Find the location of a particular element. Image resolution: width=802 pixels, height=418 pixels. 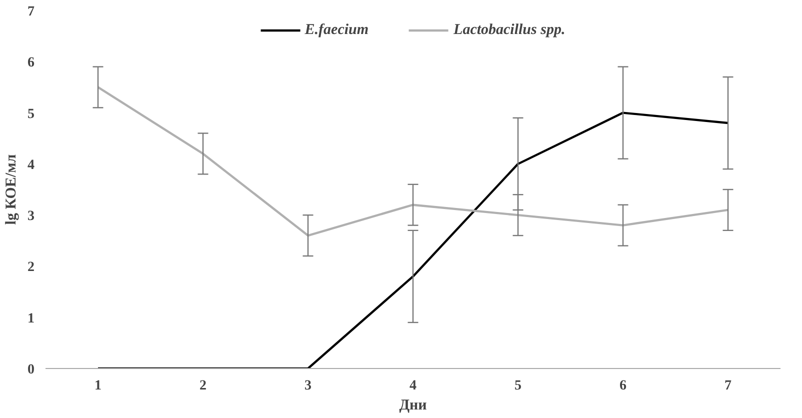

x-tick-label: 3 is located at coordinates (308, 386).